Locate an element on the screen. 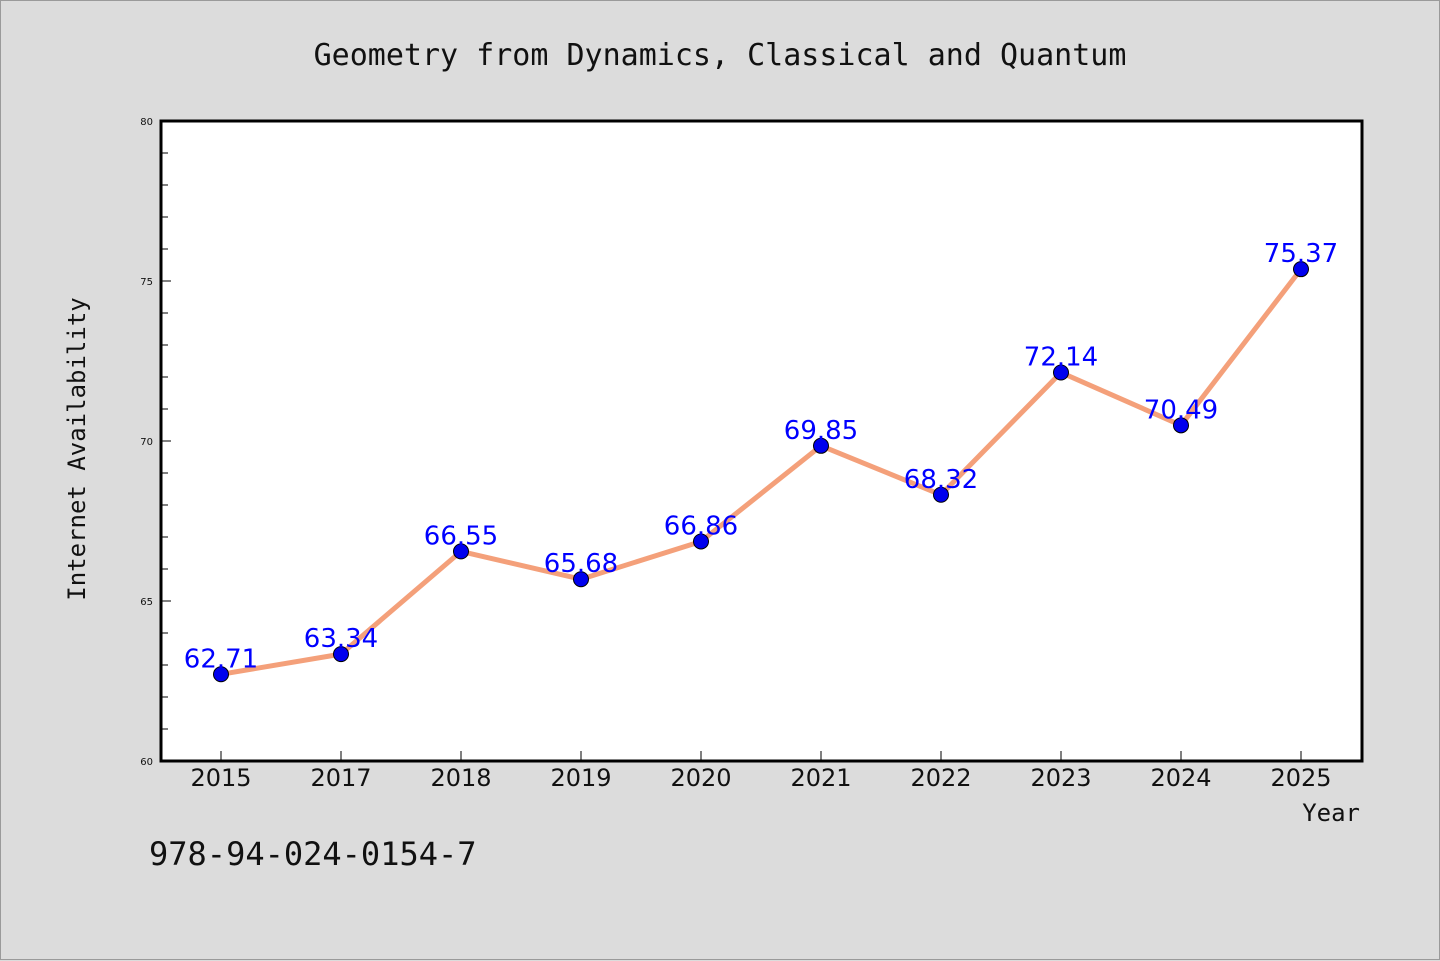  x-tick-label: 2021 is located at coordinates (820, 778).